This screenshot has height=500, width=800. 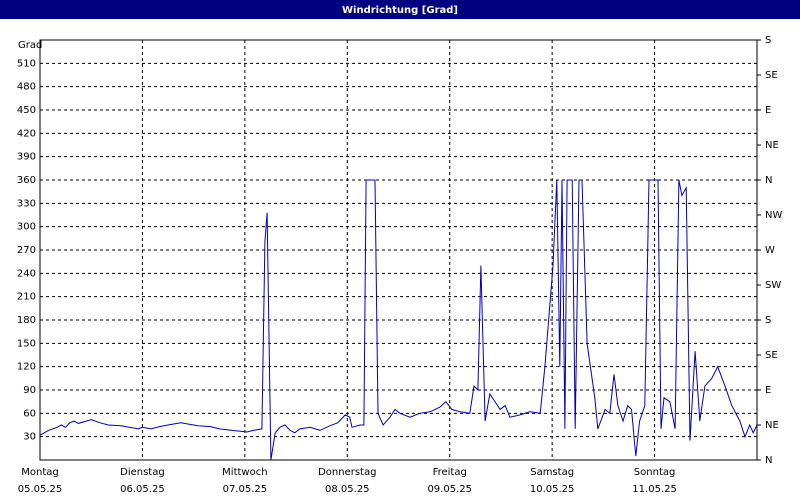 What do you see at coordinates (552, 489) in the screenshot?
I see `x-tick-date: 10.05.25` at bounding box center [552, 489].